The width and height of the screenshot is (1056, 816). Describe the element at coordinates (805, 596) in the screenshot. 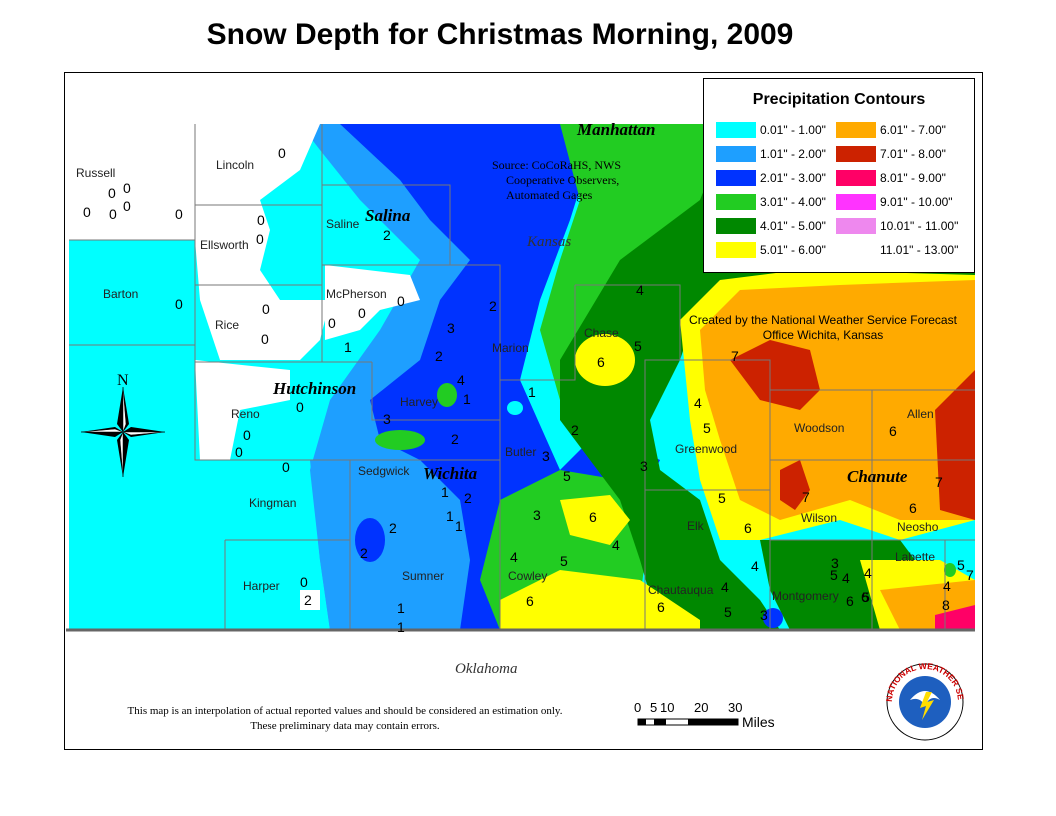

I see `county-label: Montgomery` at that location.